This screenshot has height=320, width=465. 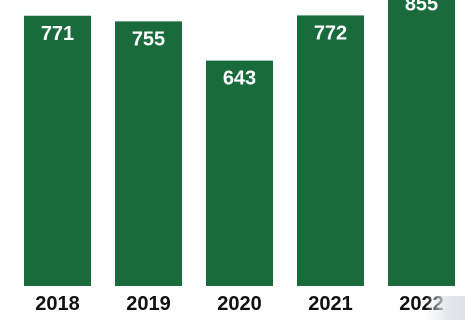 I want to click on x-tick-label-2021: 2021, so click(x=330, y=304).